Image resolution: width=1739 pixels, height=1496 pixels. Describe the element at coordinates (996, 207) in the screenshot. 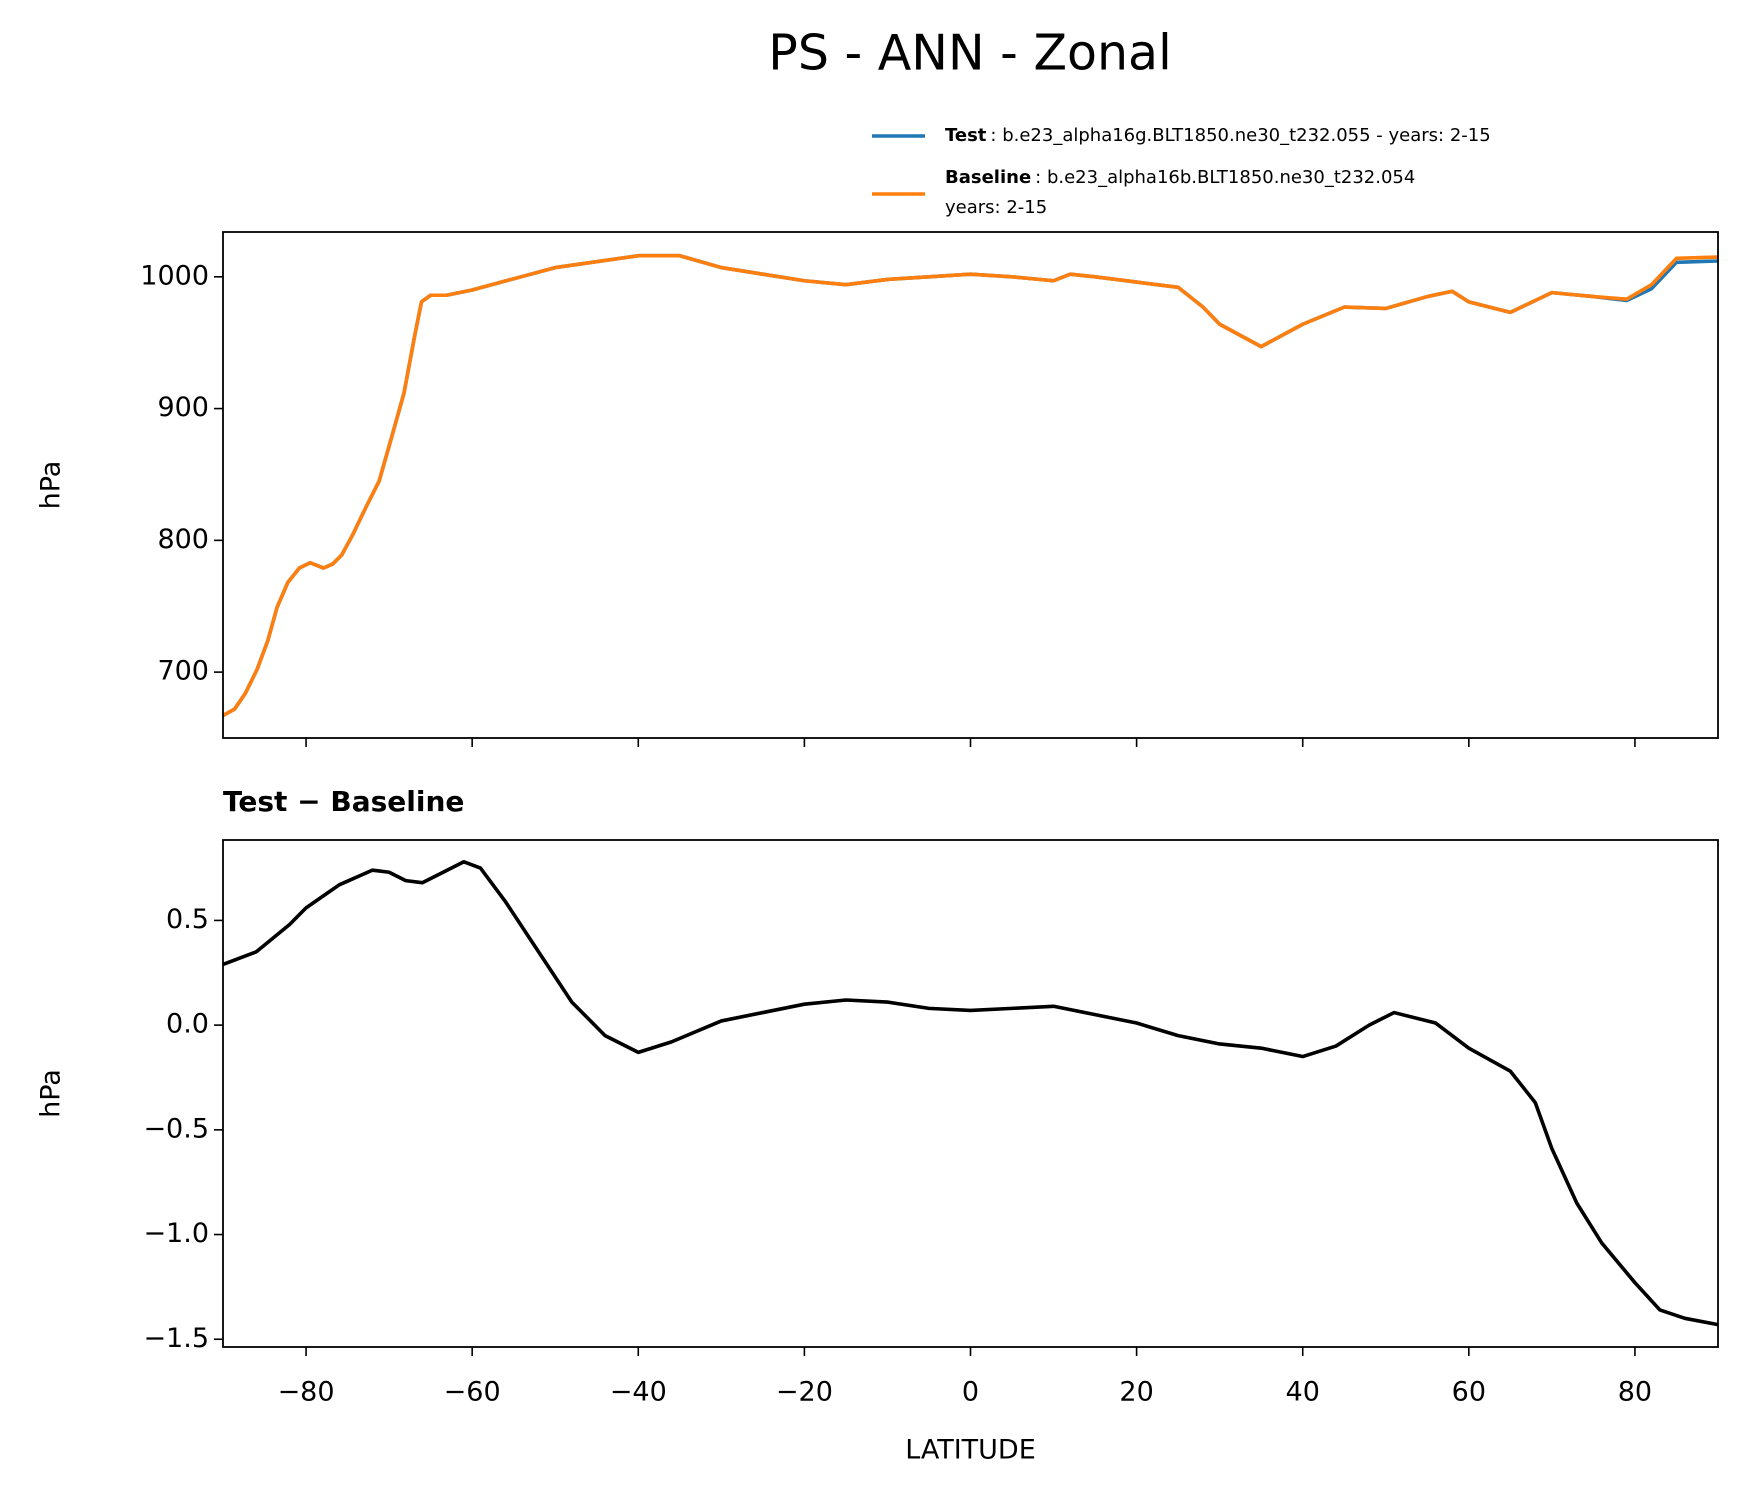

I see `legend-description: years: 2-15` at that location.